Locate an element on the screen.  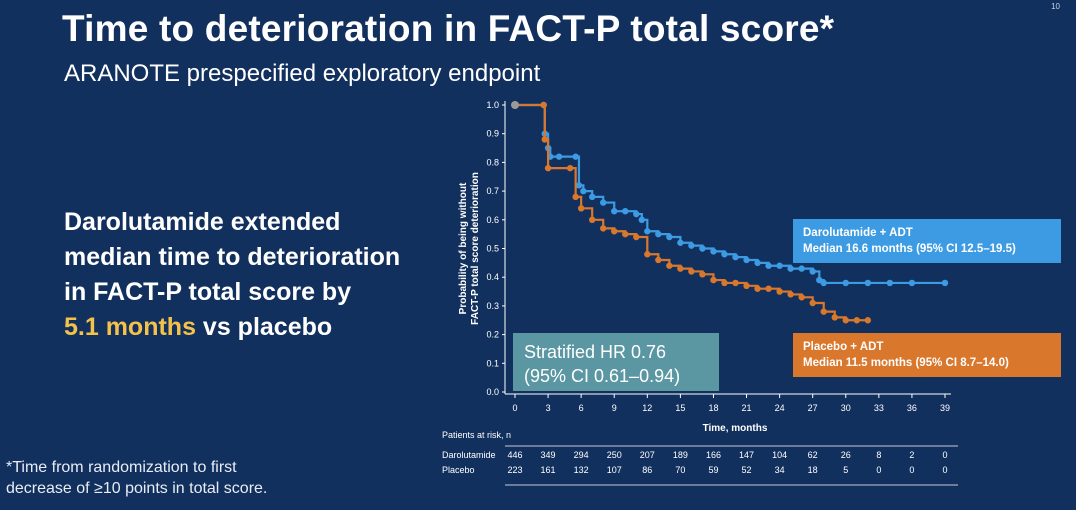
risk-table-cell: 223 is located at coordinates (514, 470).